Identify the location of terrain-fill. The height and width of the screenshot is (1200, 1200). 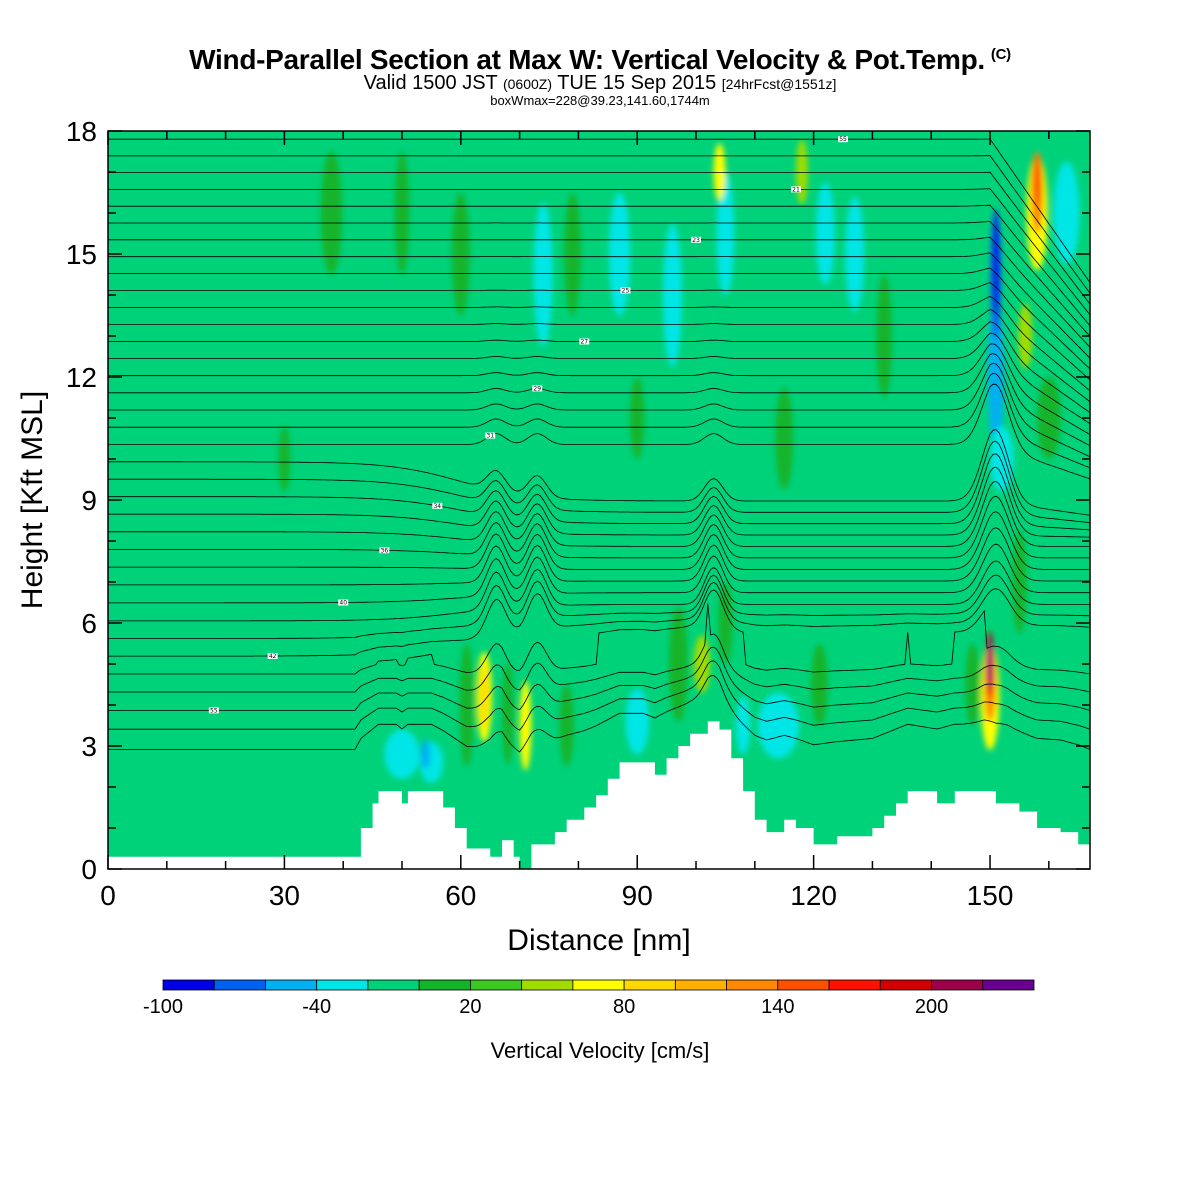
(599, 795).